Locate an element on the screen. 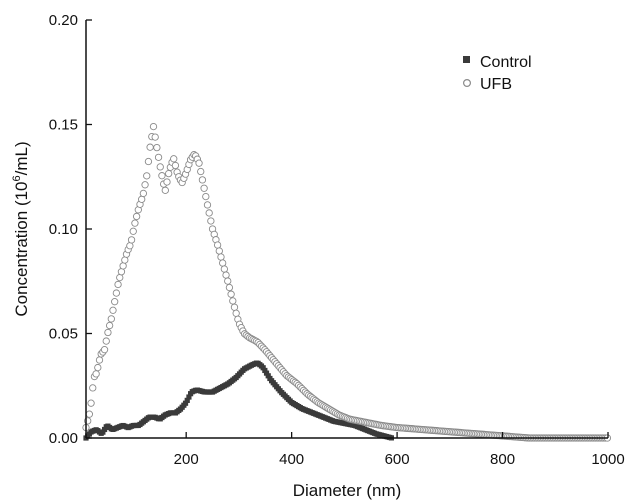 The width and height of the screenshot is (631, 502). legend-marker-ufb is located at coordinates (467, 82).